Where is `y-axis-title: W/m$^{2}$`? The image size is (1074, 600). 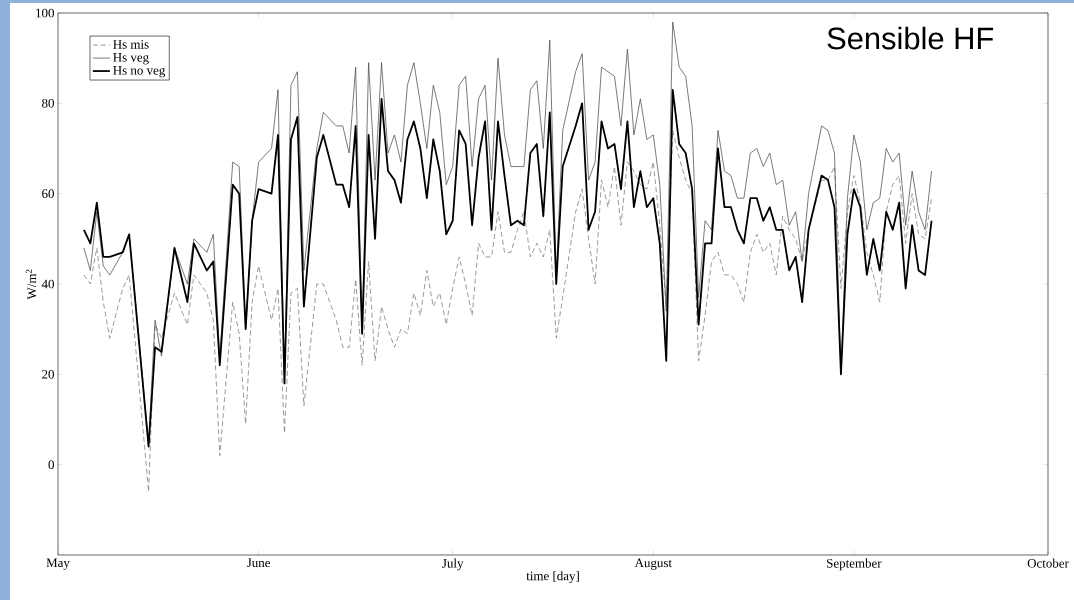 y-axis-title: W/m$^{2}$ is located at coordinates (31, 284).